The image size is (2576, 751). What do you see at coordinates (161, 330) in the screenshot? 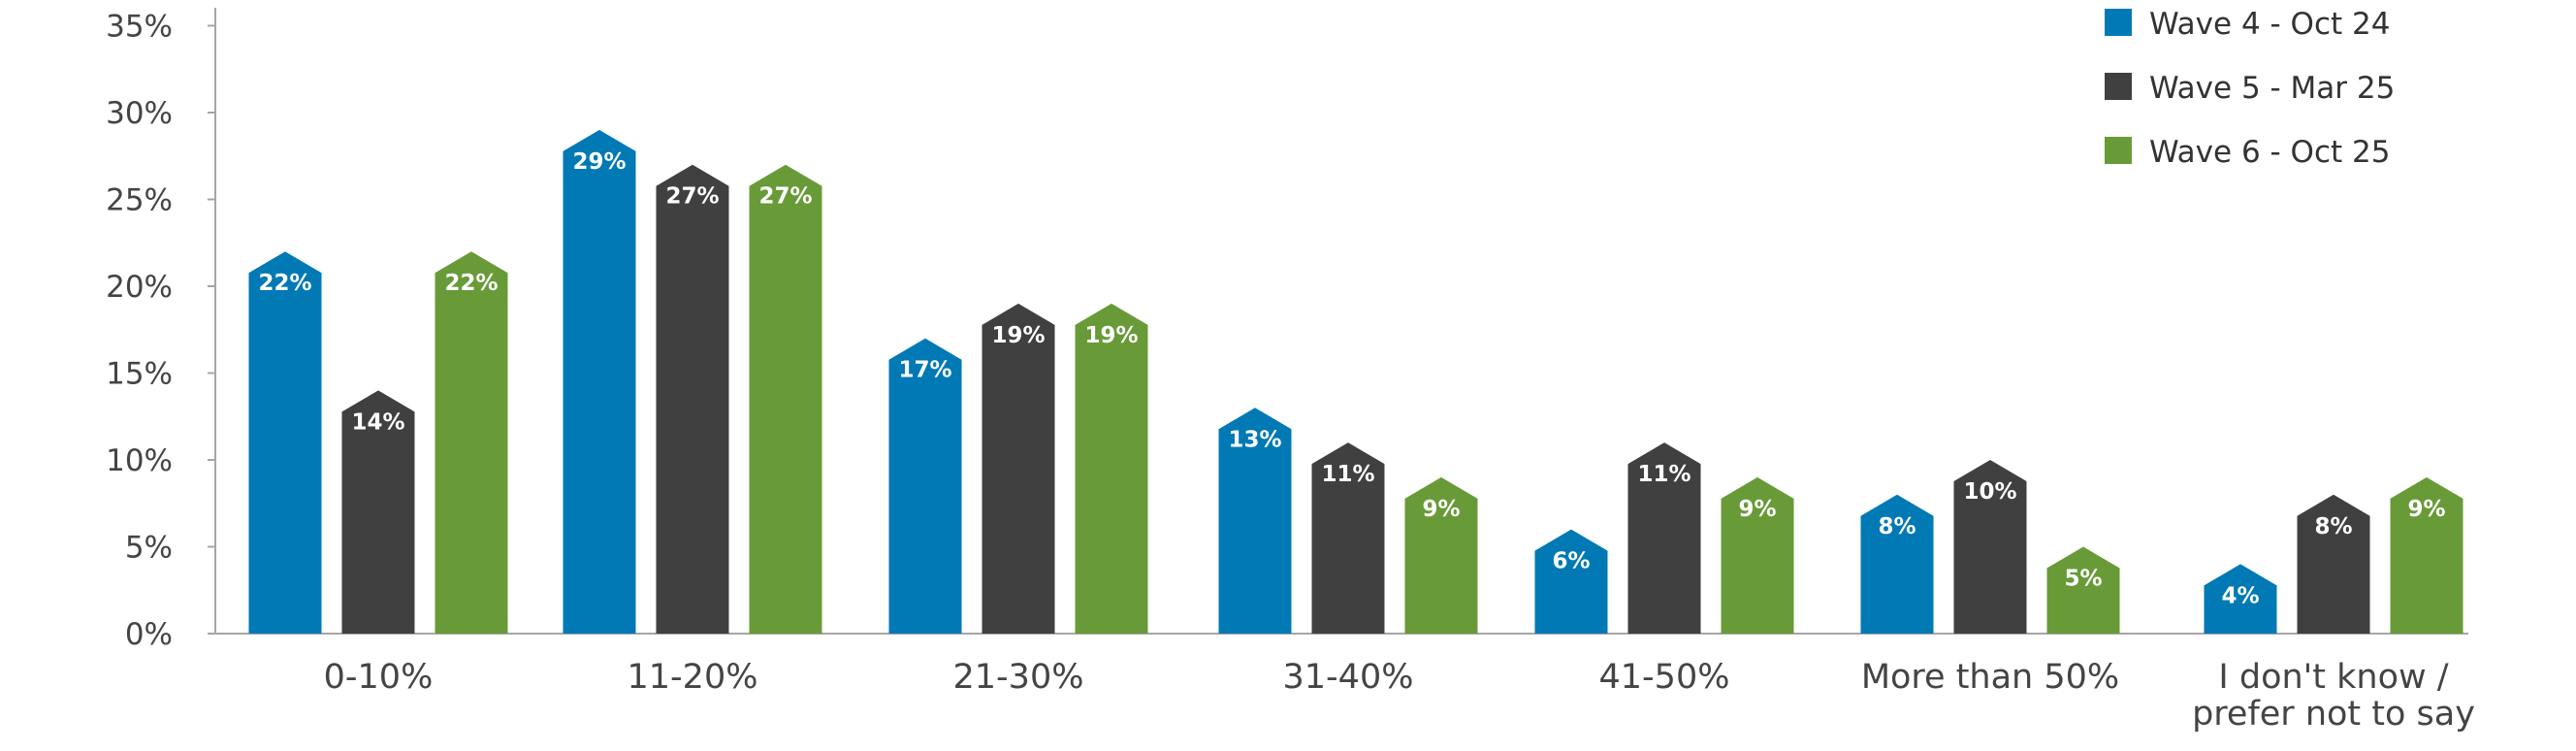
I see `y-axis: 0% 5% 10% 15% 20% 25% 30% 35%` at bounding box center [161, 330].